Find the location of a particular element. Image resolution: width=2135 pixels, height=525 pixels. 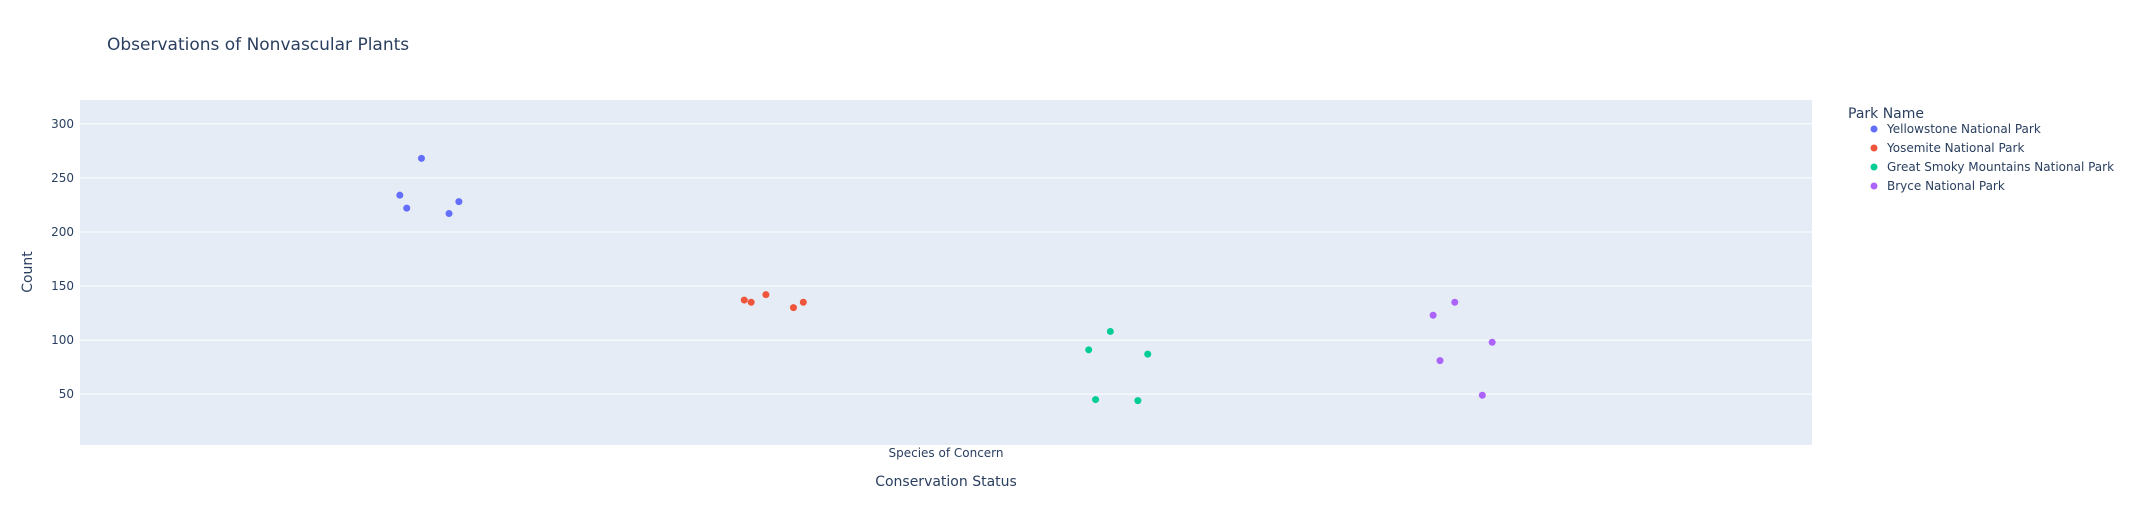

legend-item-label: Yosemite National Park is located at coordinates (1955, 148).